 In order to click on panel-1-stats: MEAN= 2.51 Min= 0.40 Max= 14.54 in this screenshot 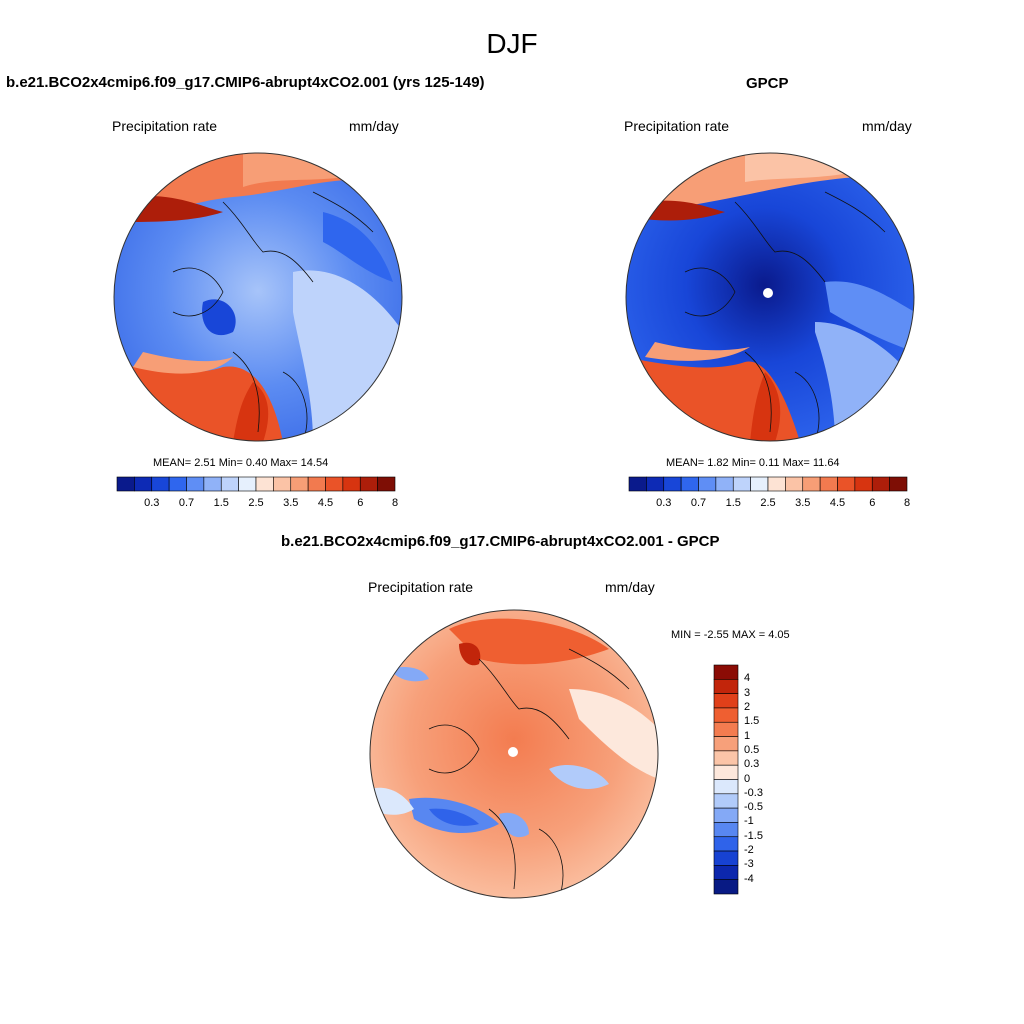, I will do `click(241, 463)`.